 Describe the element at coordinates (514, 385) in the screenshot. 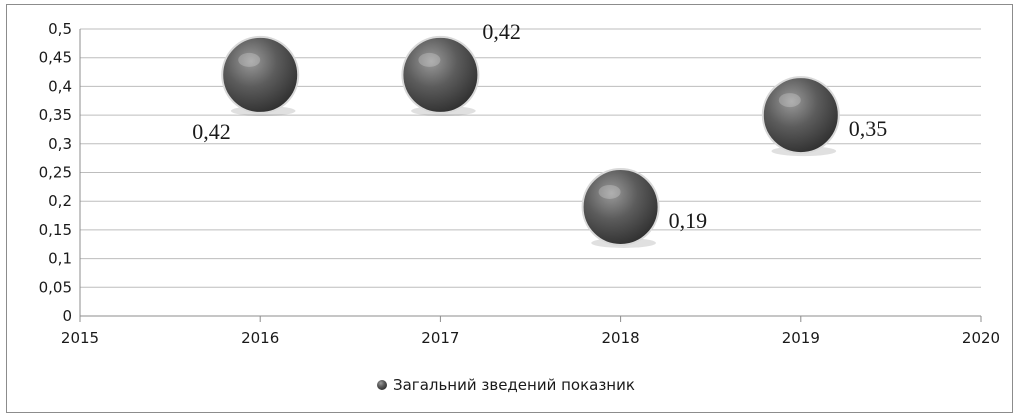

I see `legend-label: Загальний зведений показник` at that location.